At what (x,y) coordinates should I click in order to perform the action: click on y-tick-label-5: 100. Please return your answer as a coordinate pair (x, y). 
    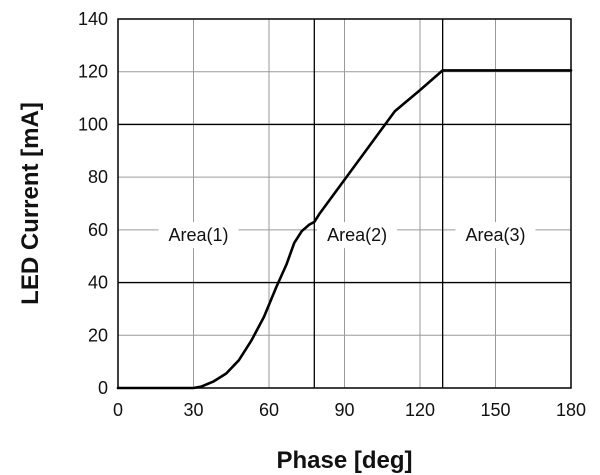
    Looking at the image, I should click on (93, 124).